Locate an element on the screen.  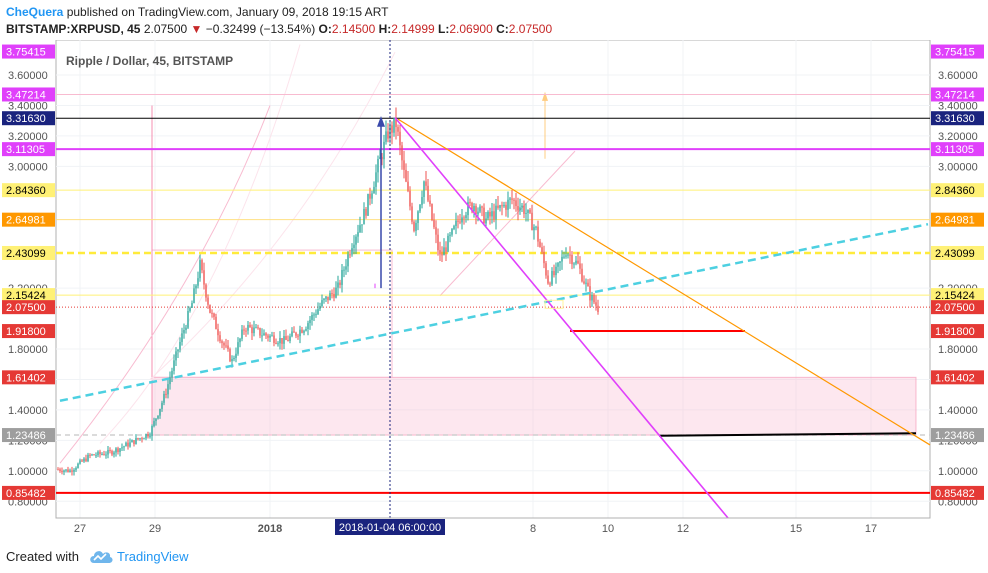
measure-arrow-icon is located at coordinates (381, 121).